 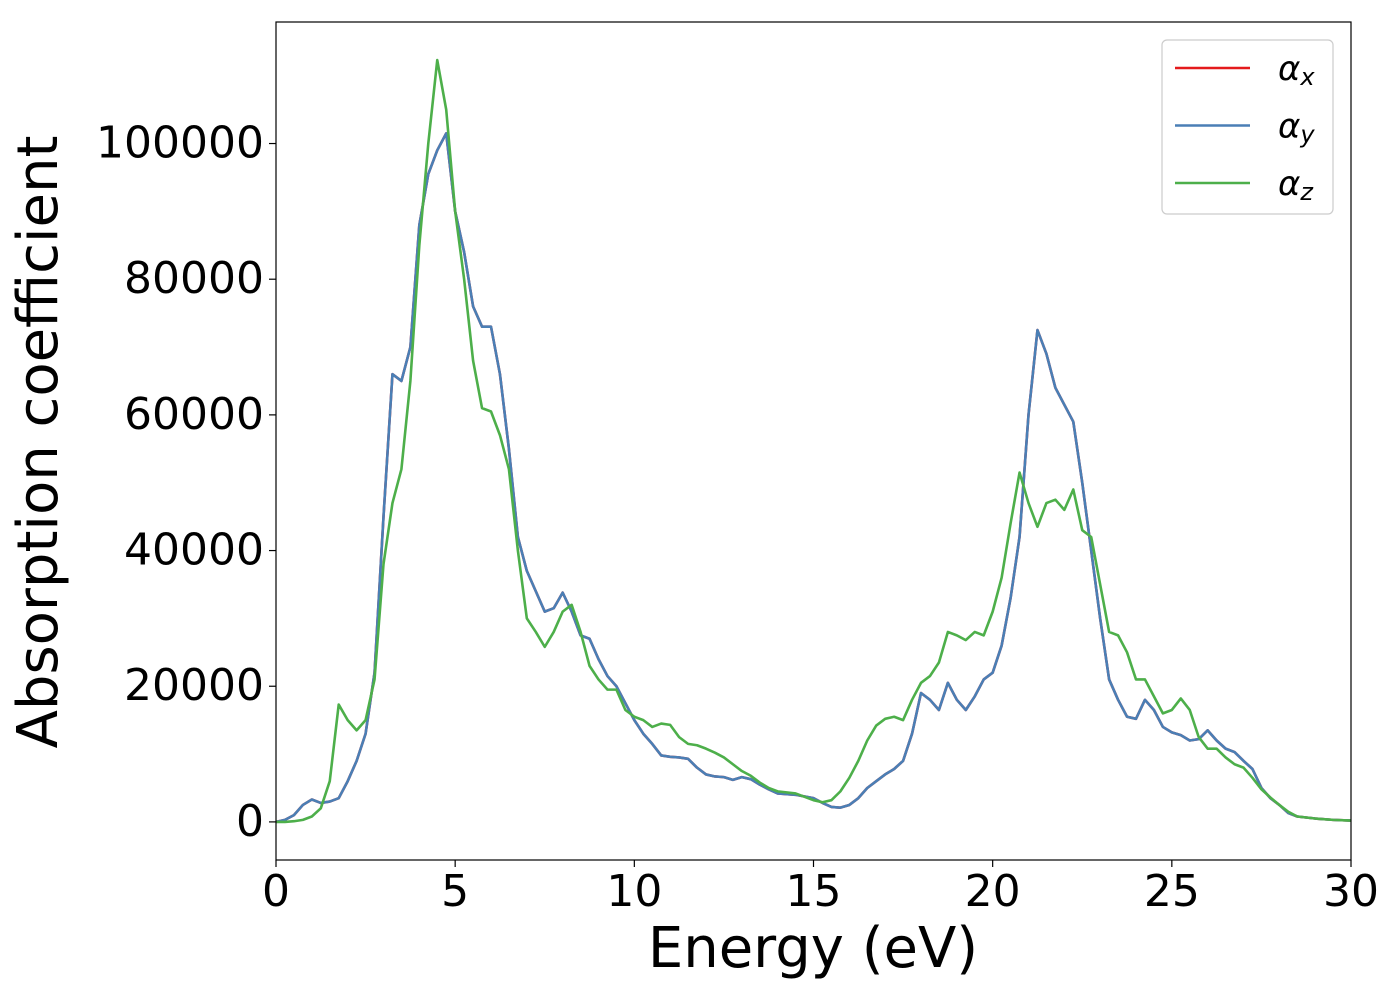 I want to click on y-tick-label: 100000, so click(x=180, y=143).